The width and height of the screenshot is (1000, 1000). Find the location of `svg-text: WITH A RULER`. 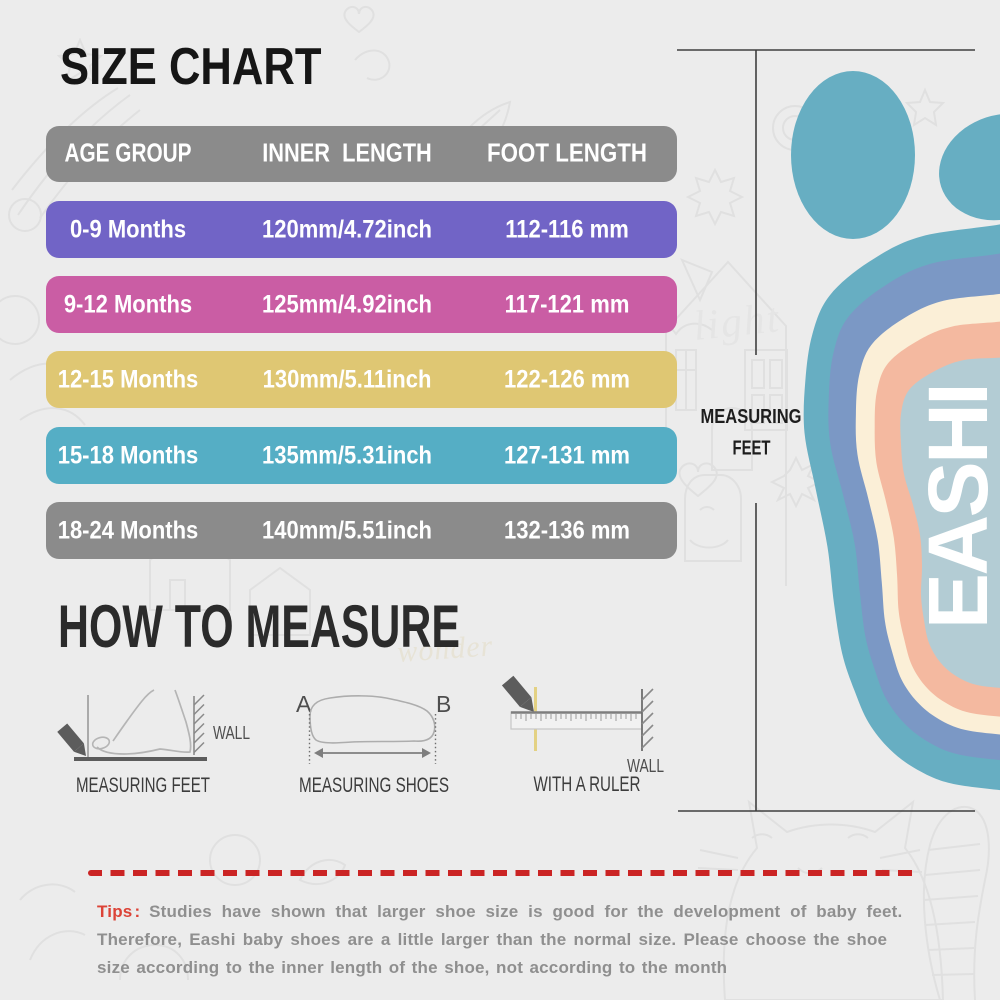

svg-text: WITH A RULER is located at coordinates (587, 784).